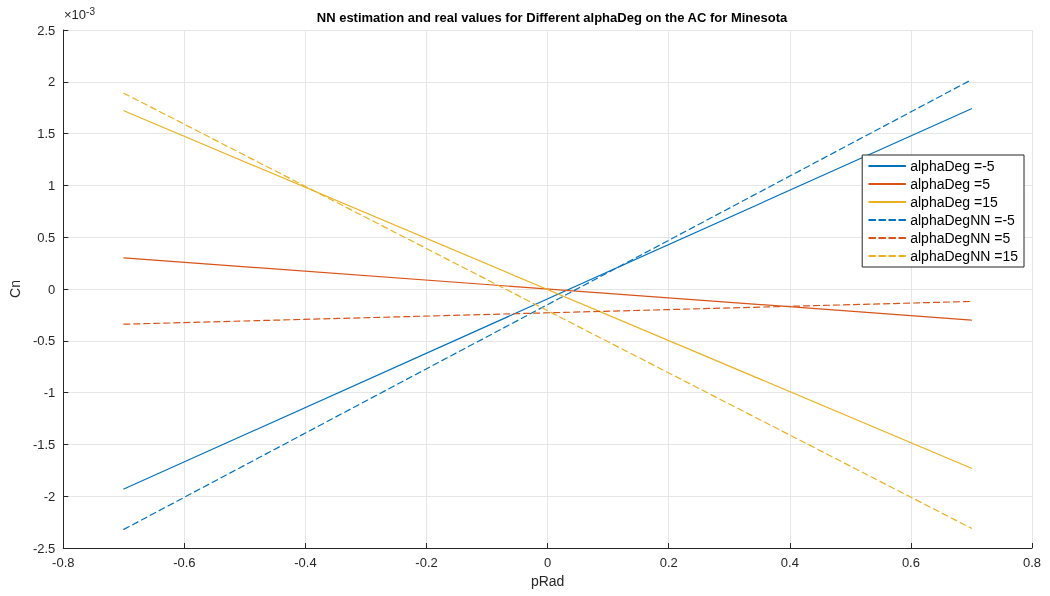 The height and width of the screenshot is (596, 1050). What do you see at coordinates (15, 289) in the screenshot?
I see `y-axis-title: Cn` at bounding box center [15, 289].